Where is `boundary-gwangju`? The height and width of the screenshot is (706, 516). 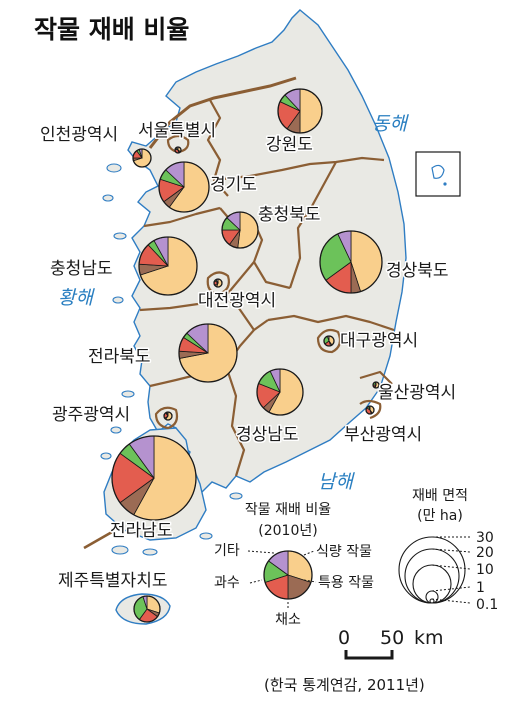
boundary-gwangju is located at coordinates (166, 418).